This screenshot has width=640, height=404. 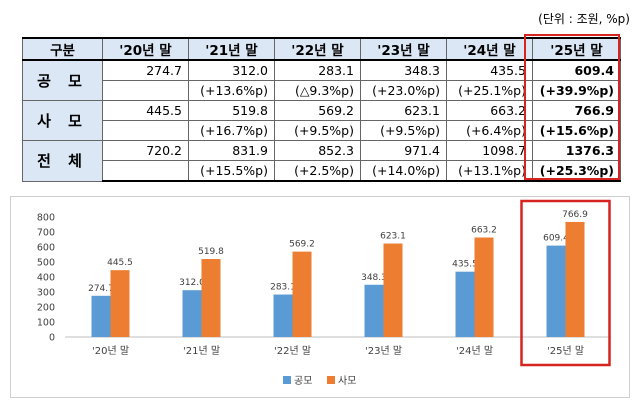 What do you see at coordinates (46, 293) in the screenshot?
I see `y-tick-label: 300` at bounding box center [46, 293].